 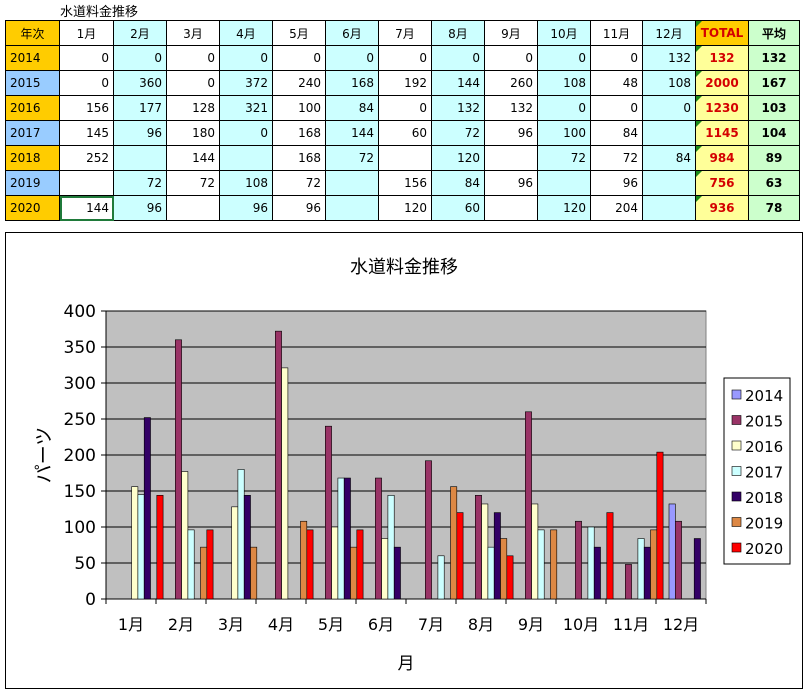 What do you see at coordinates (774, 183) in the screenshot?
I see `average-cell: 63` at bounding box center [774, 183].